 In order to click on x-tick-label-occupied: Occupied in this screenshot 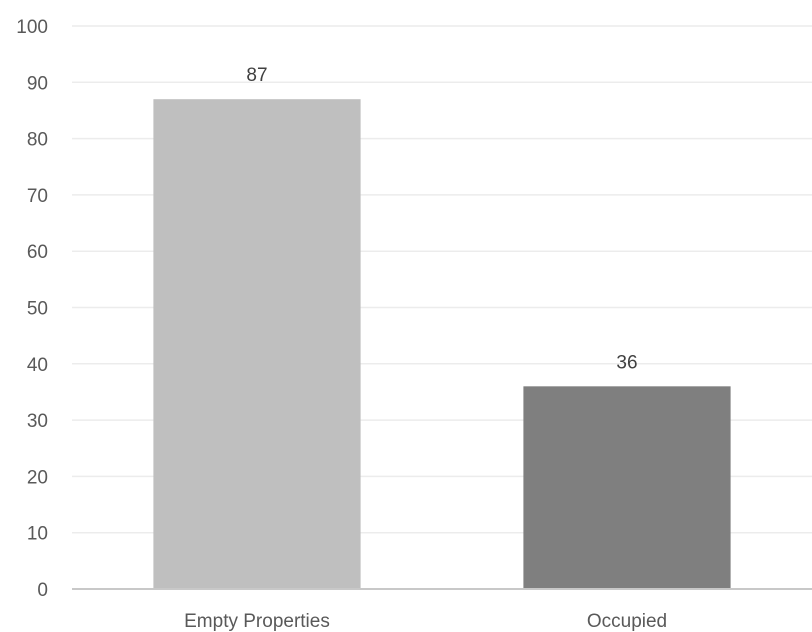, I will do `click(627, 621)`.